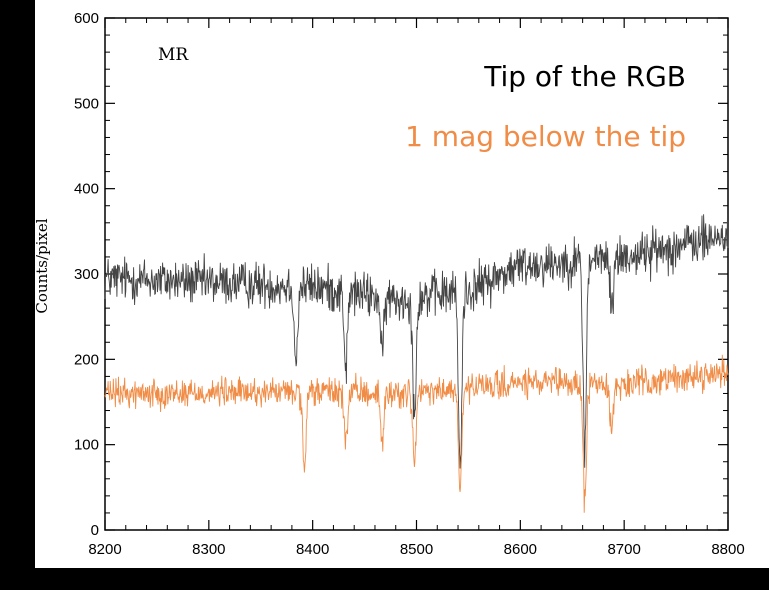 The image size is (769, 590). What do you see at coordinates (86, 445) in the screenshot?
I see `y-tick-label: 100` at bounding box center [86, 445].